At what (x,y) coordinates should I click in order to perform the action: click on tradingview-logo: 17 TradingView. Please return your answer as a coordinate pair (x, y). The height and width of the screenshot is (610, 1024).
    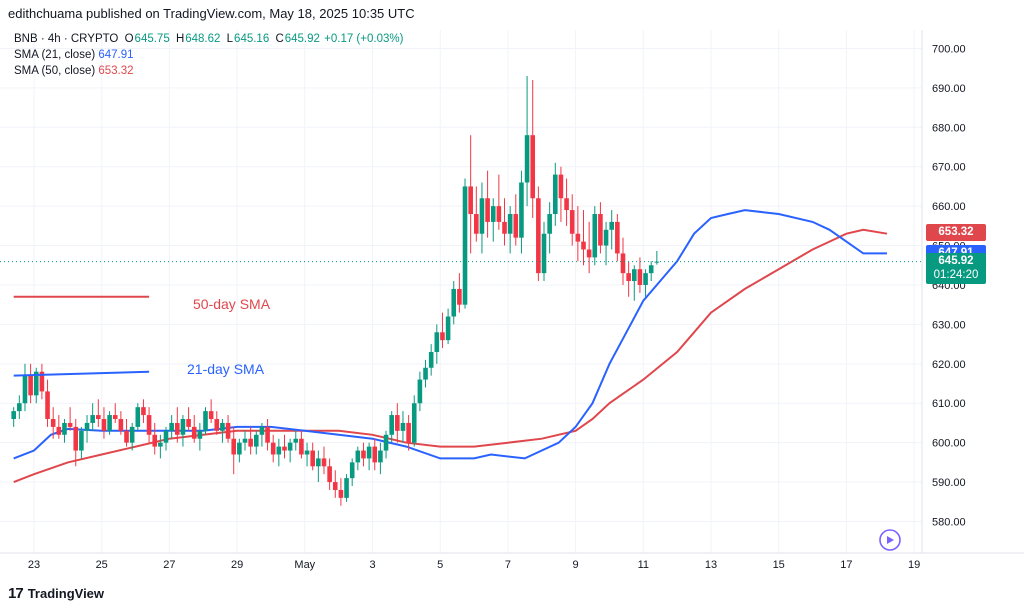
    Looking at the image, I should click on (56, 593).